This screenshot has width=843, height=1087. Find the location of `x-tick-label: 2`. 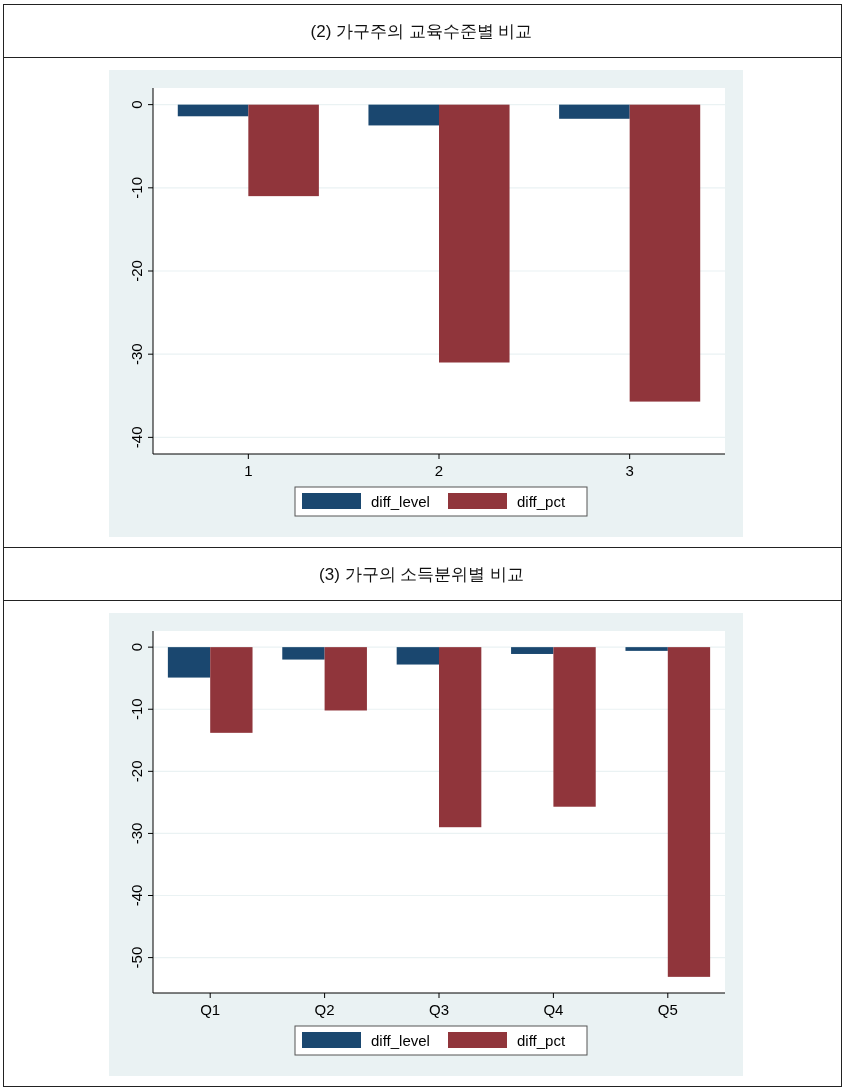

x-tick-label: 2 is located at coordinates (439, 470).